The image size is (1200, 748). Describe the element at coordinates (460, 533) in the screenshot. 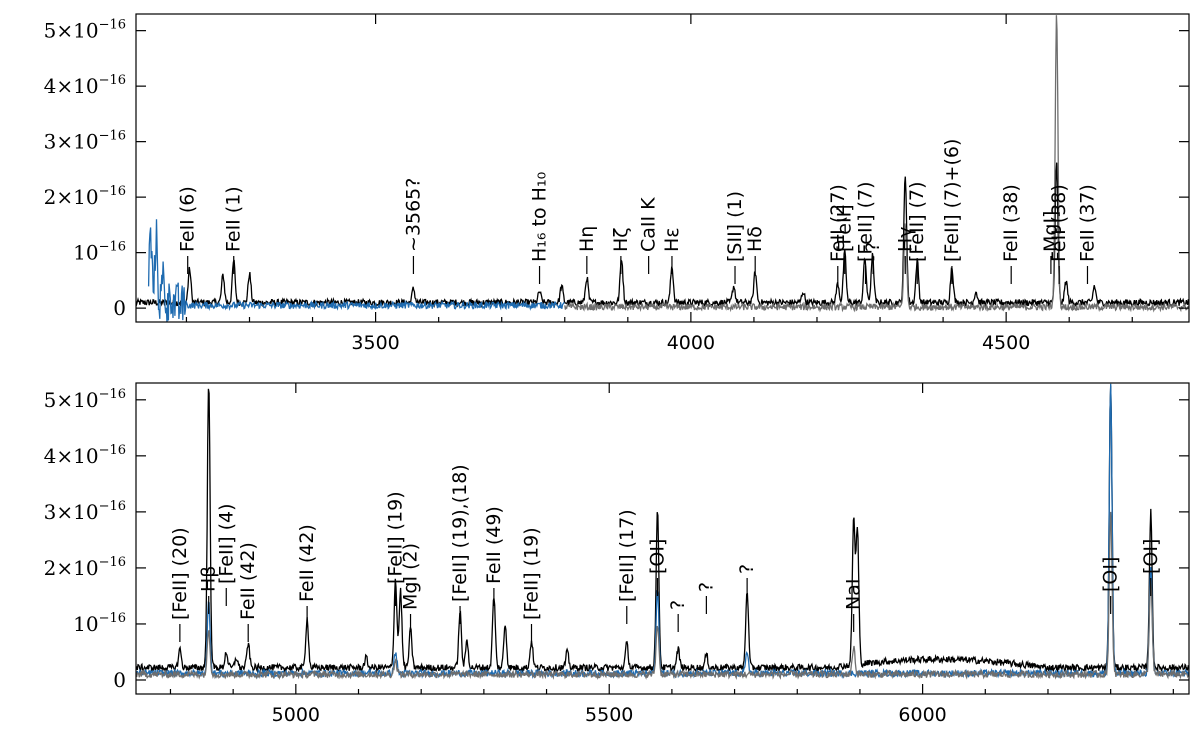

I see `line-id-label: [FeII] (19),(18)` at that location.